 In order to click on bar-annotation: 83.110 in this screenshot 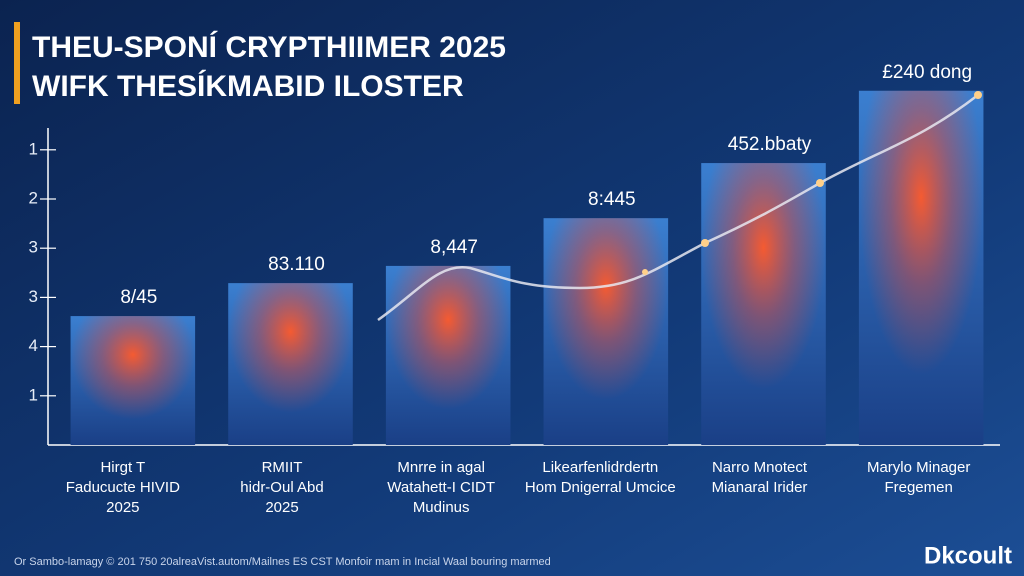, I will do `click(296, 264)`.